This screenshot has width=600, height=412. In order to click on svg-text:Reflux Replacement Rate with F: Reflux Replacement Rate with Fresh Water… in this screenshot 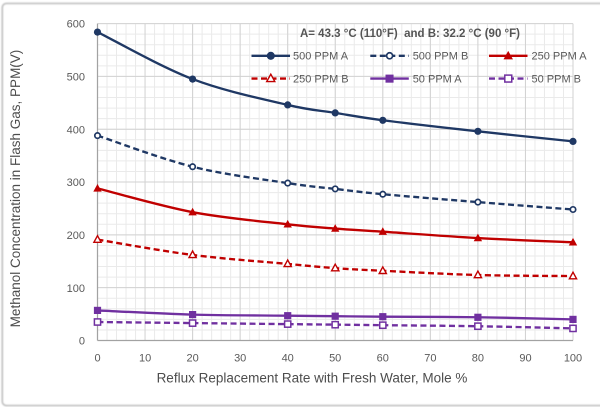, I will do `click(312, 377)`.